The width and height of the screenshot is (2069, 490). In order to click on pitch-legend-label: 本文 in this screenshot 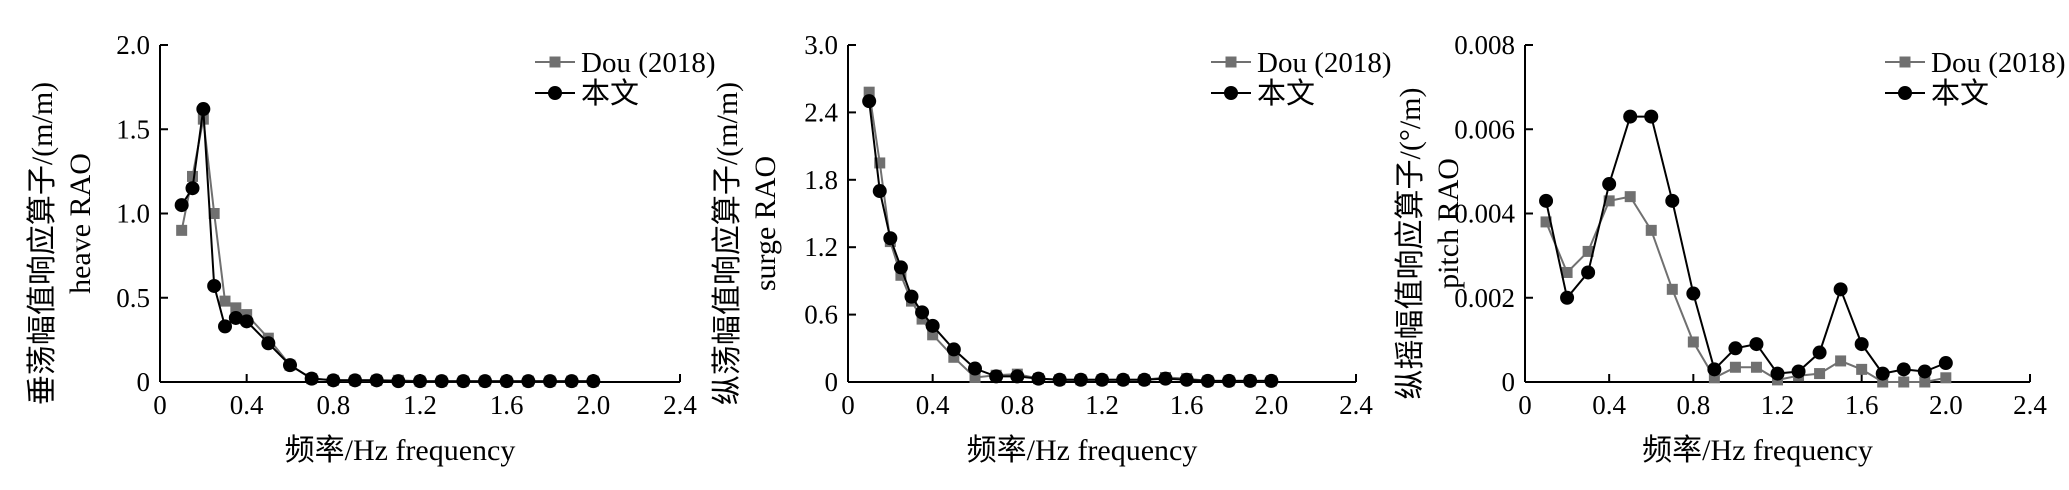, I will do `click(1960, 93)`.